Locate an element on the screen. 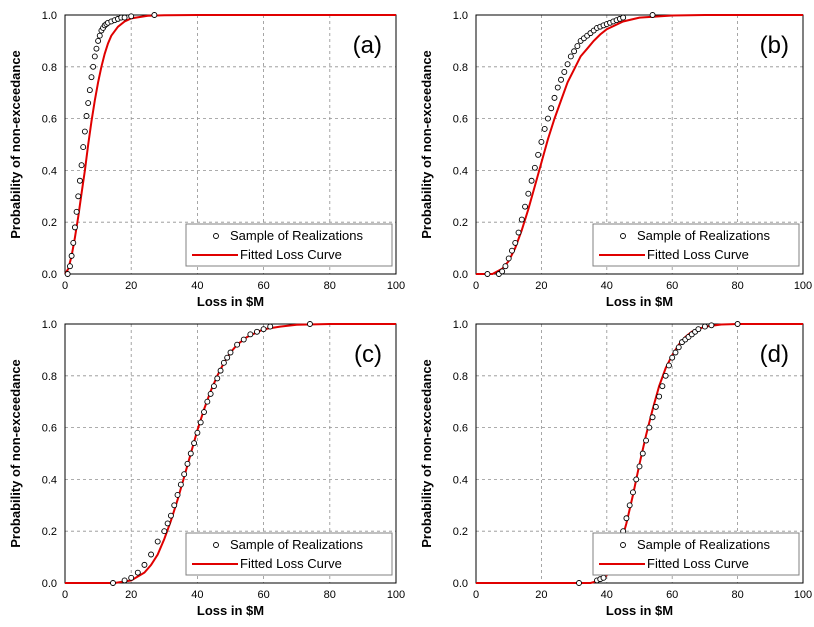  y-tick-label: 1.0 is located at coordinates (49, 16).